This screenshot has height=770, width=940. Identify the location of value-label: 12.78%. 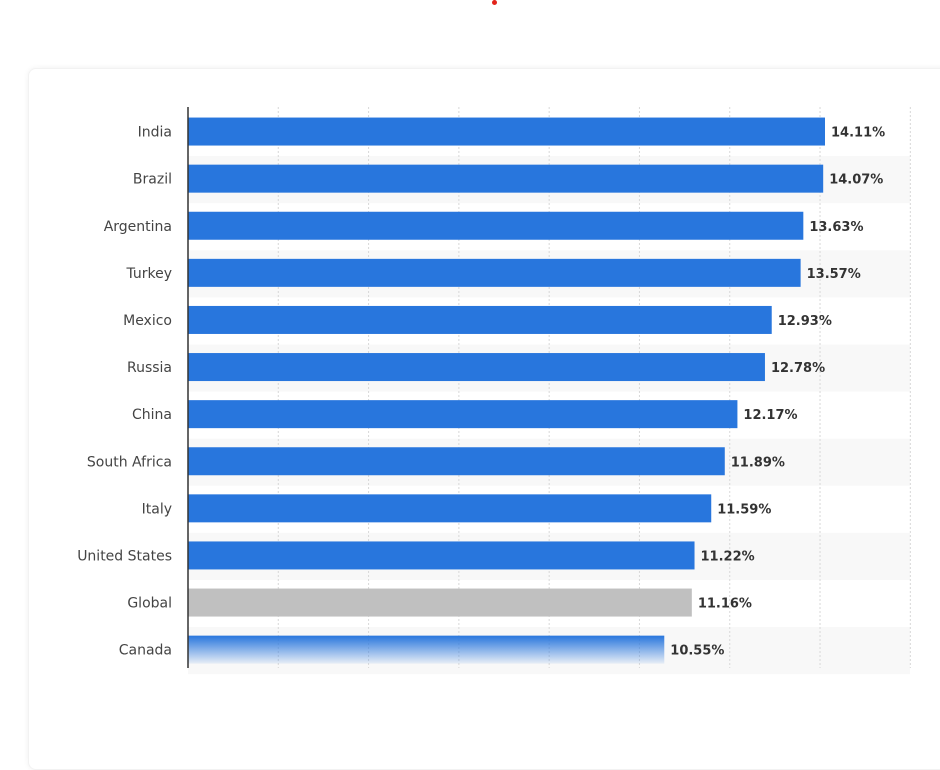
(798, 368).